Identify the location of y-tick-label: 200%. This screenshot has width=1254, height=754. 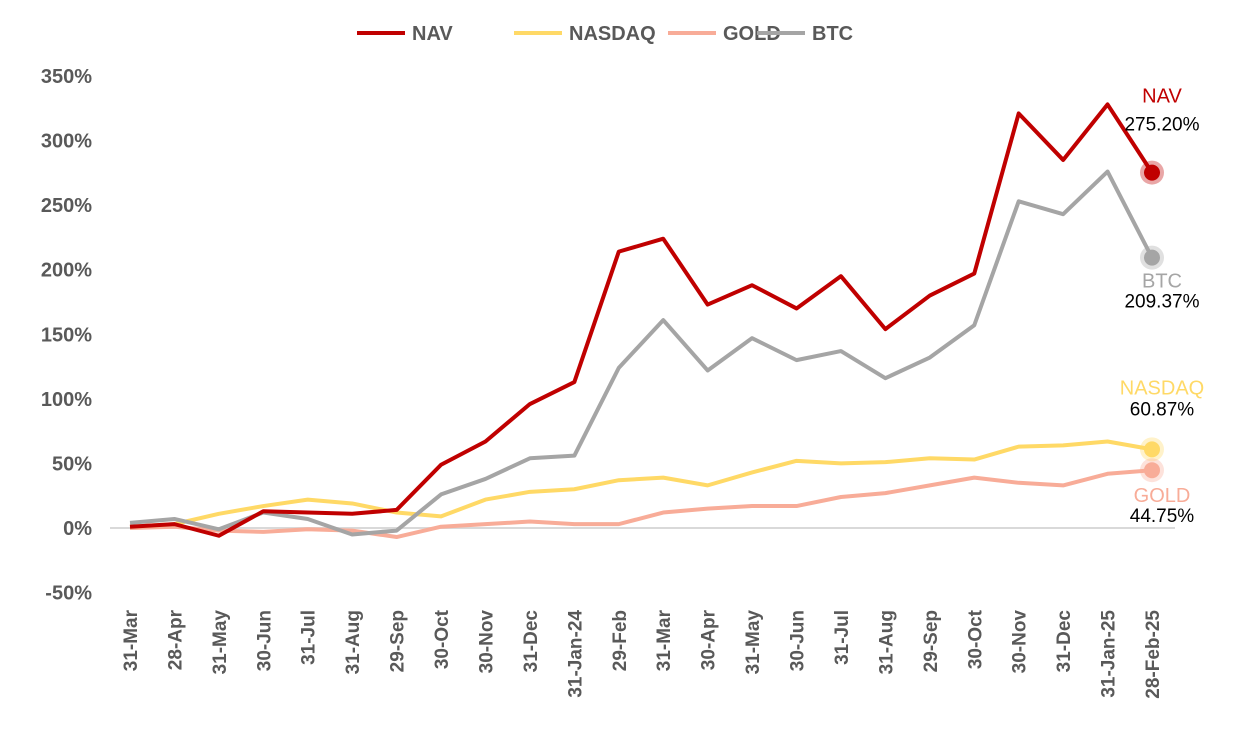
(66, 271).